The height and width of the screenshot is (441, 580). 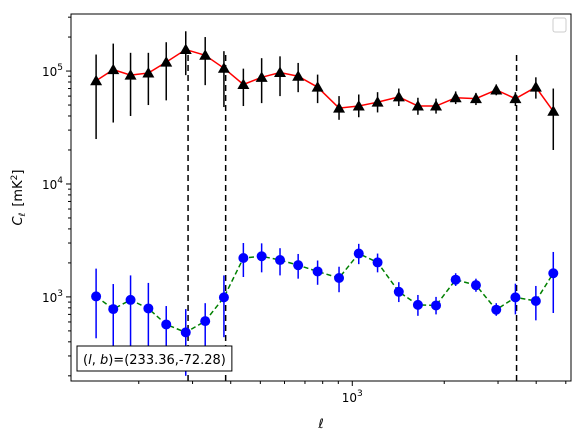 What do you see at coordinates (18, 220) in the screenshot?
I see `y-axis-label-main: C` at bounding box center [18, 220].